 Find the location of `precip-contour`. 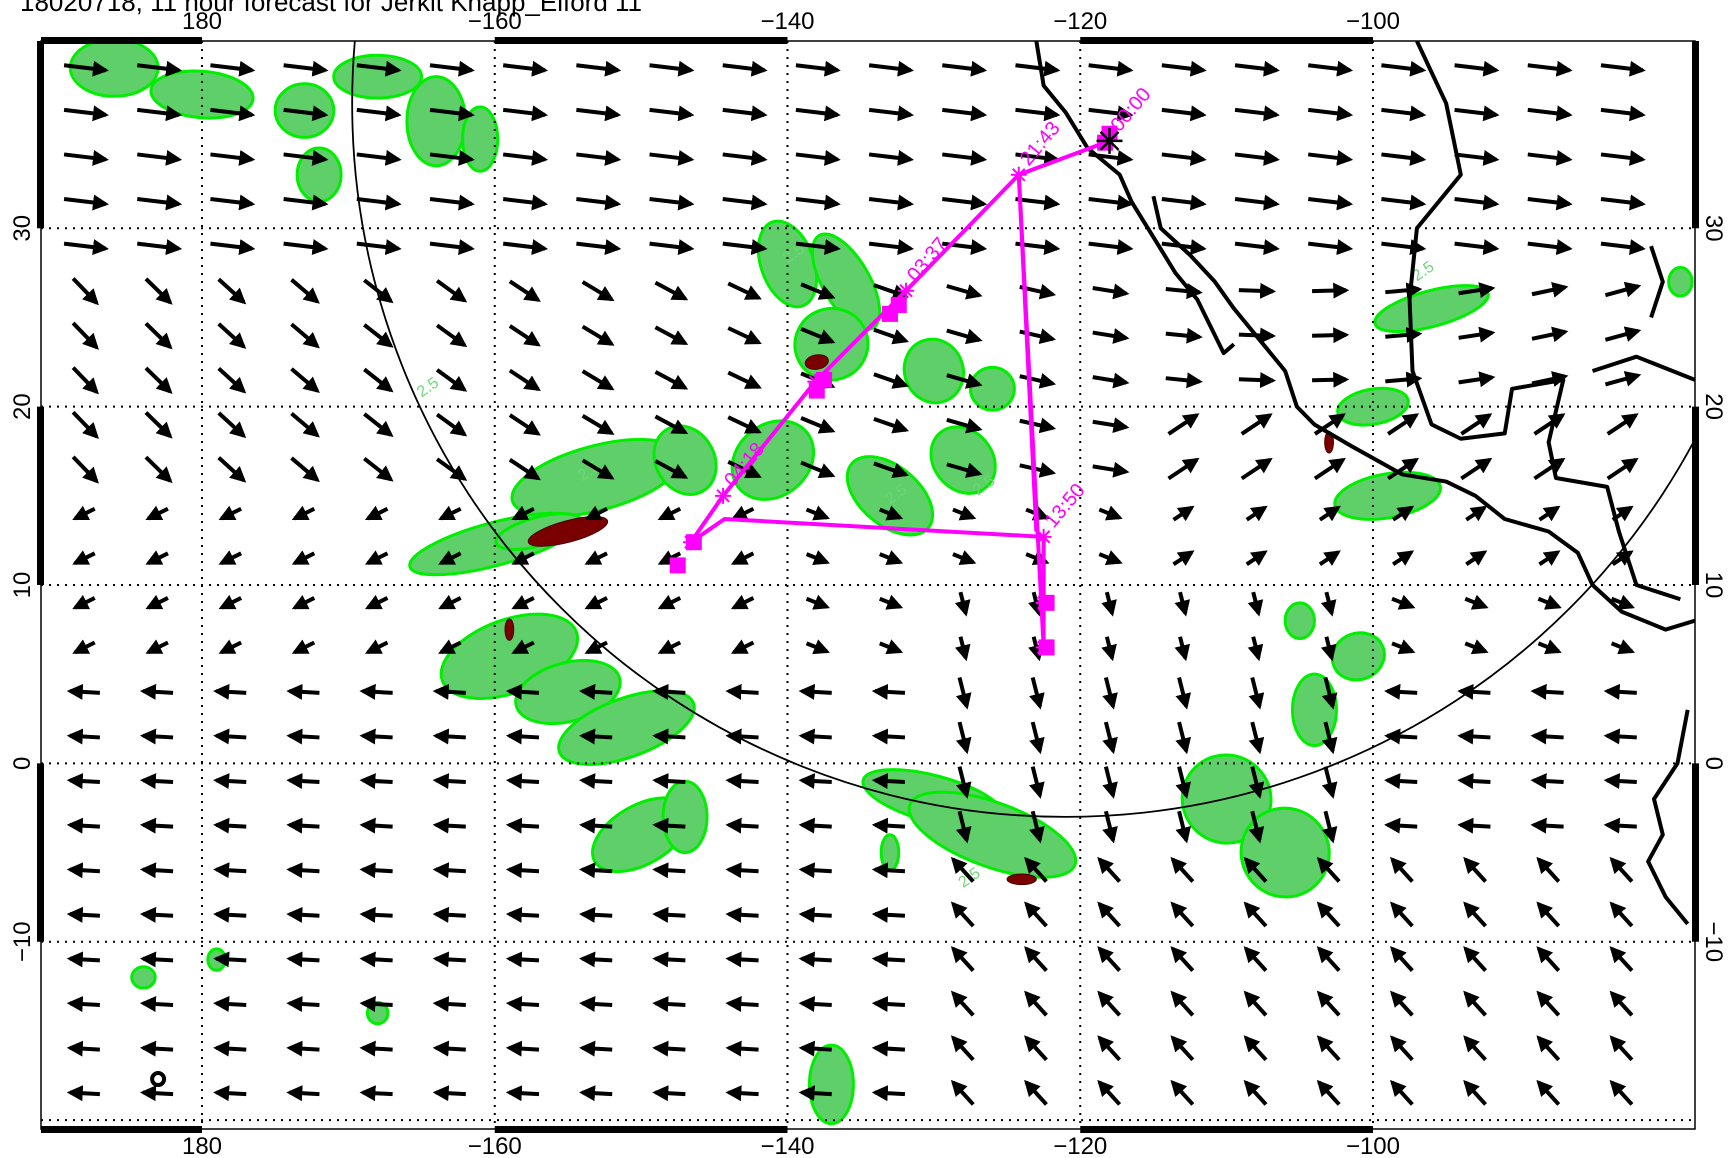

precip-contour is located at coordinates (890, 852).